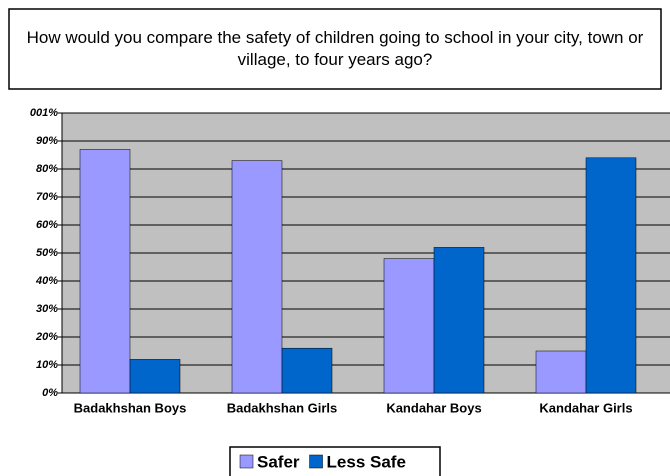 This screenshot has height=476, width=670. I want to click on y-tick-label: 20%, so click(46, 337).